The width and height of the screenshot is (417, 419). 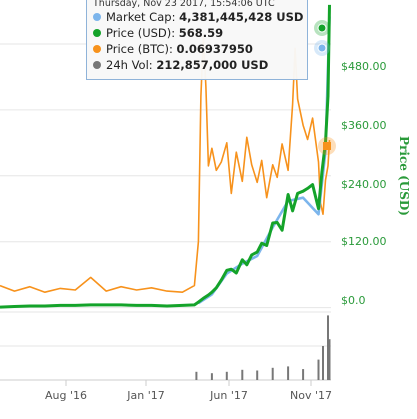 What do you see at coordinates (364, 241) in the screenshot?
I see `y-tick-label-120: $120.00` at bounding box center [364, 241].